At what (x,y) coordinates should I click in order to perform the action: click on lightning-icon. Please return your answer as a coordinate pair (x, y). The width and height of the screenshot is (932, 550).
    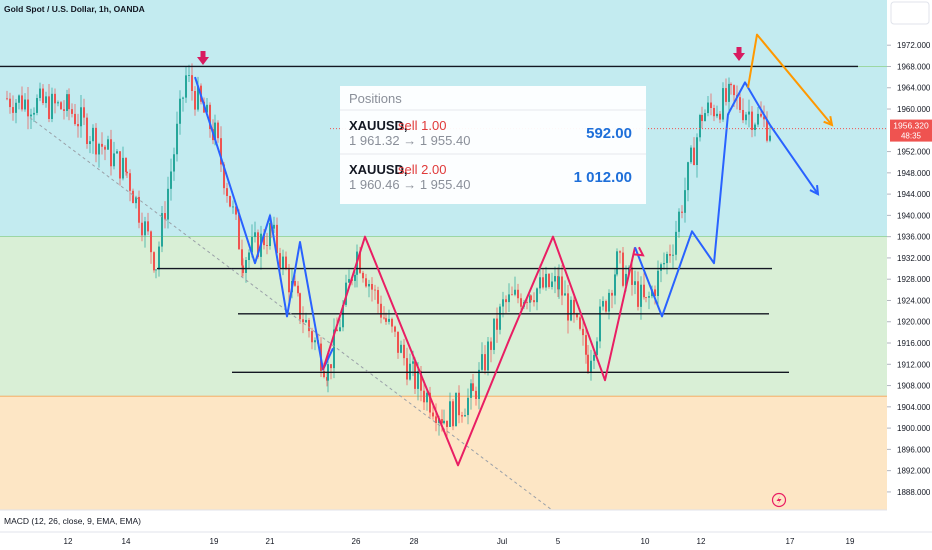
    Looking at the image, I should click on (779, 500).